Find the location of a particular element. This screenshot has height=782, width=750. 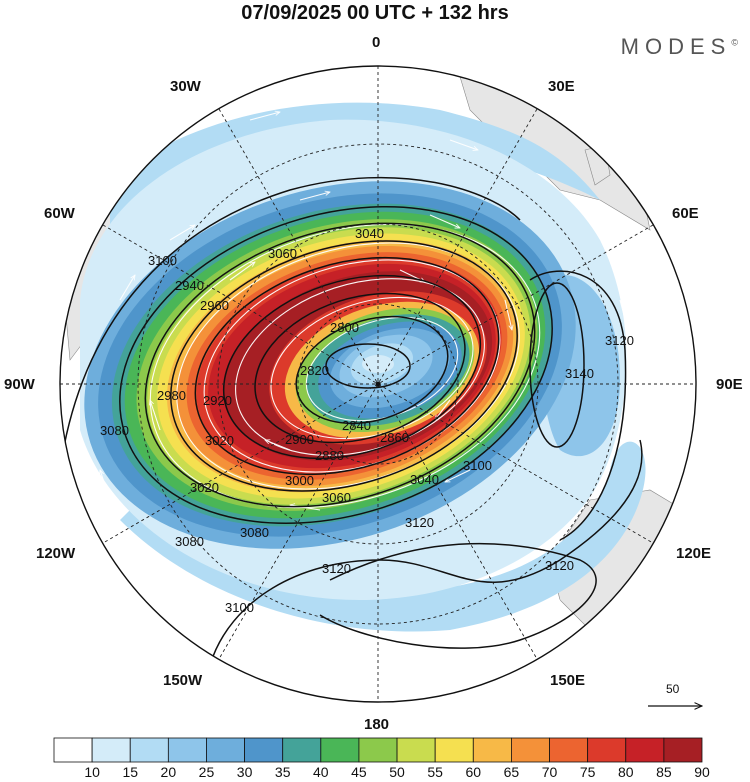

contour-label: 2960 is located at coordinates (214, 305).